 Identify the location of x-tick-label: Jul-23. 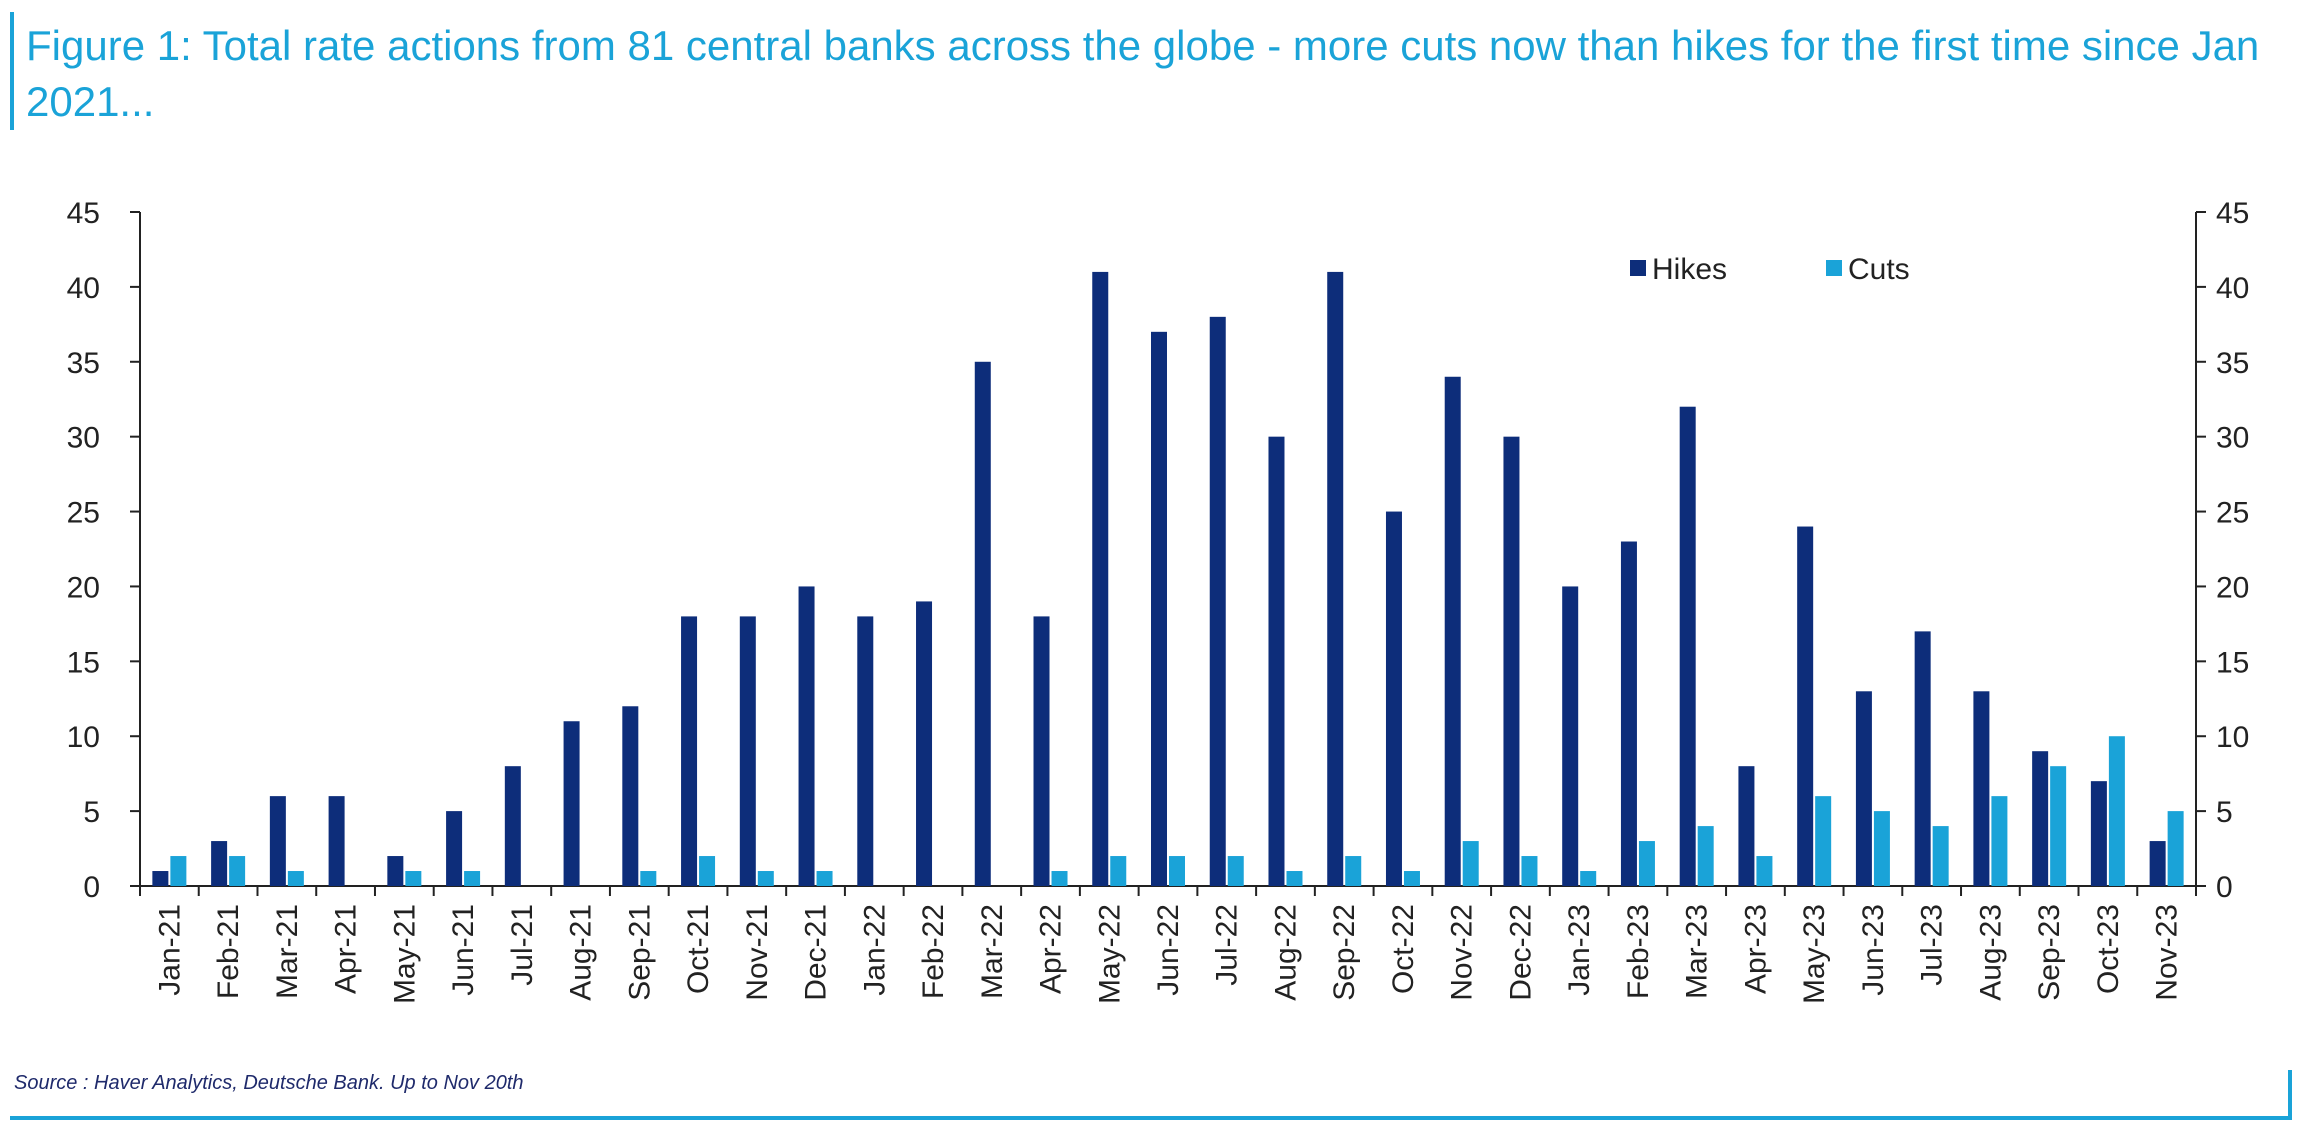
(1932, 945).